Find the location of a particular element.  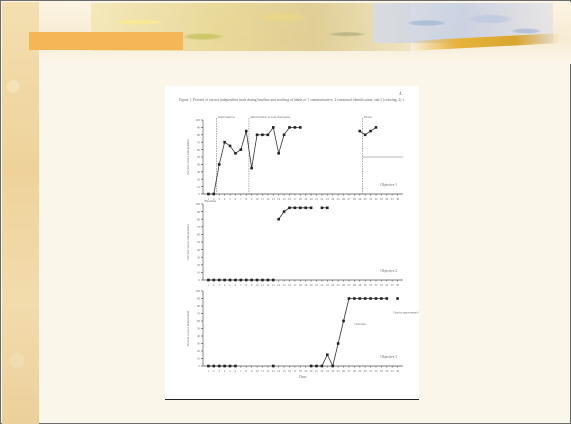

x-tick-label: 26 is located at coordinates (344, 199).